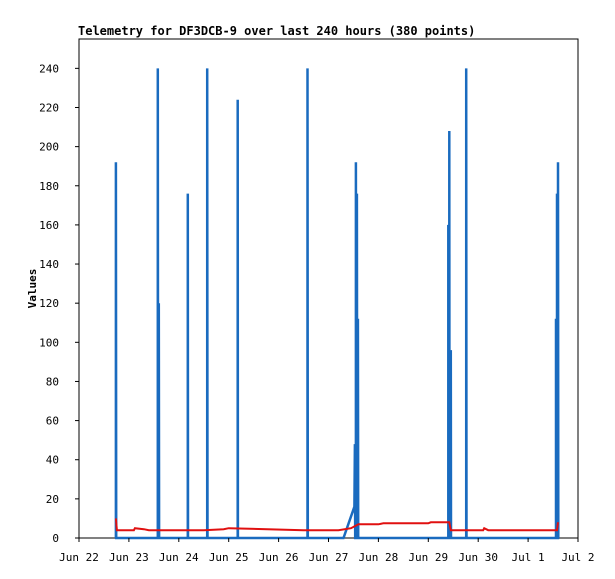 Image resolution: width=615 pixels, height=579 pixels. I want to click on y-tick-label: 0, so click(55, 538).